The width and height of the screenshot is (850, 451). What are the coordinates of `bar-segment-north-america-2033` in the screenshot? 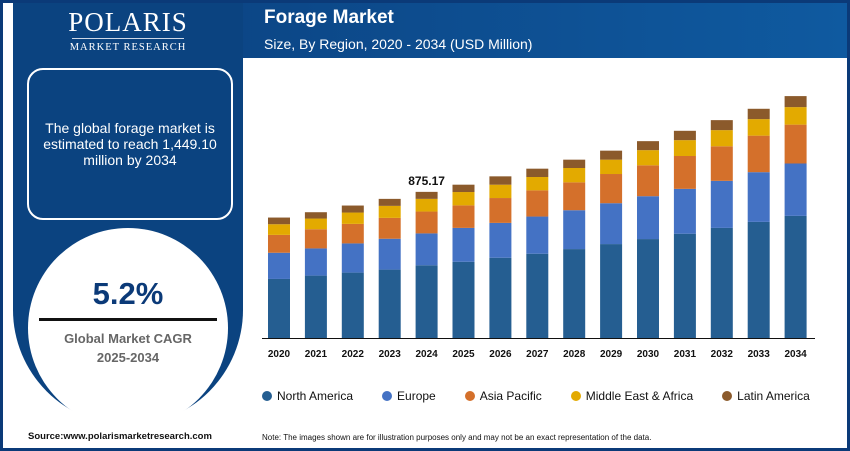 It's located at (758, 279).